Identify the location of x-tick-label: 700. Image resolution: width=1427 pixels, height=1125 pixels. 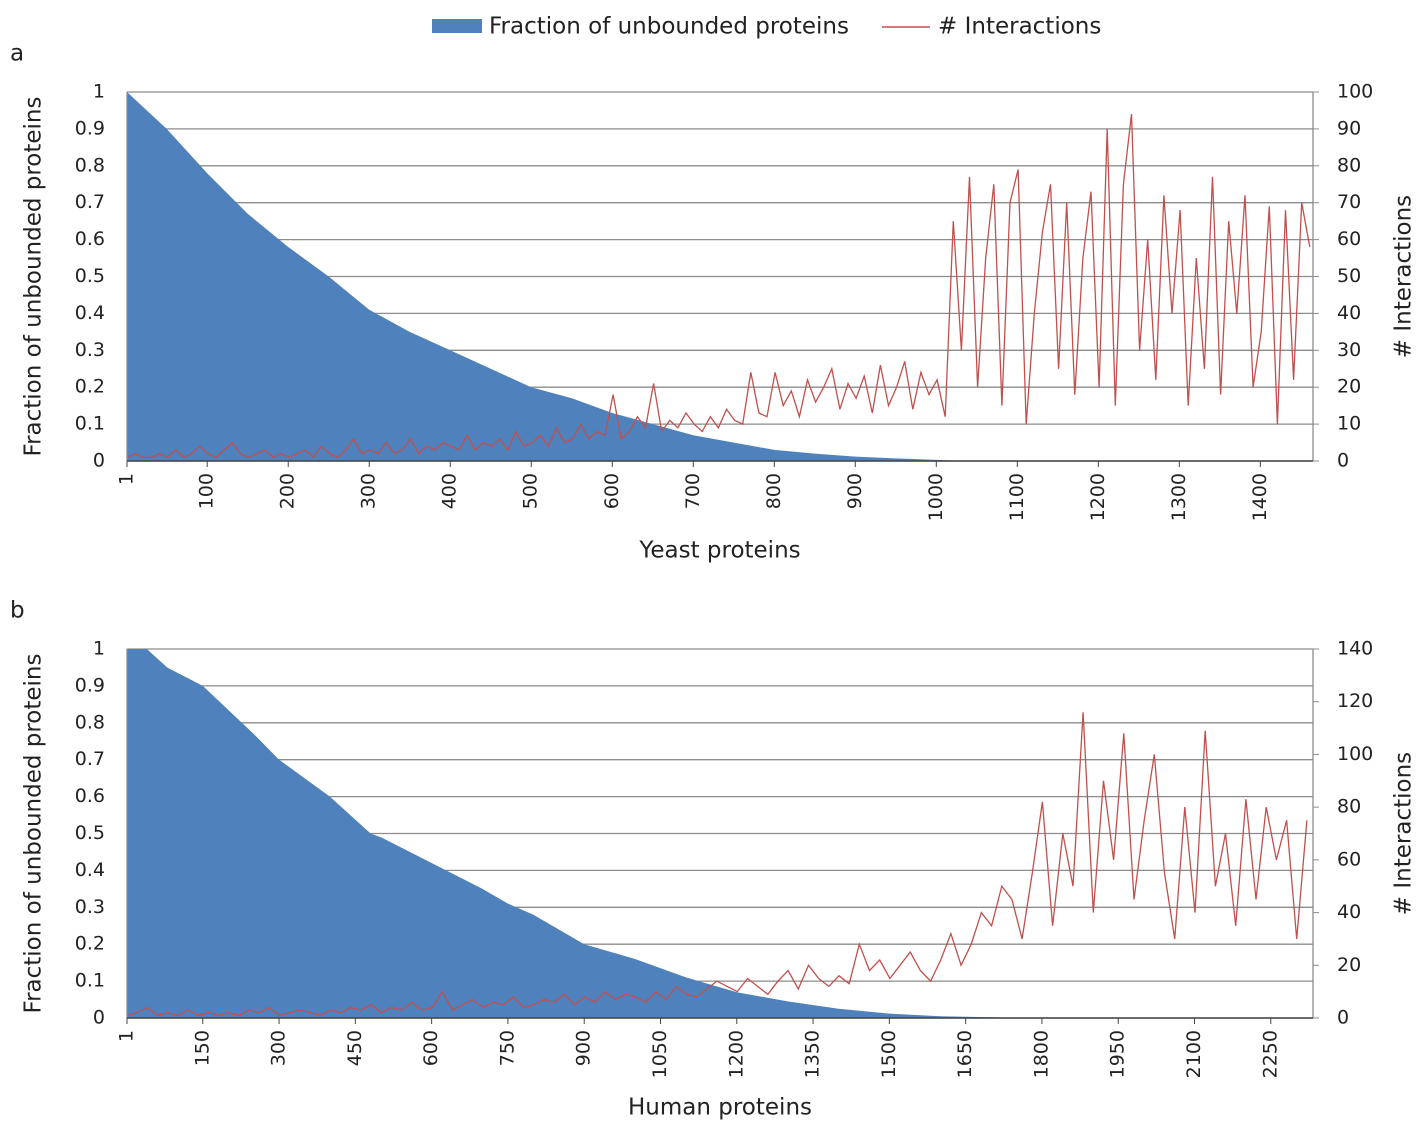
(693, 491).